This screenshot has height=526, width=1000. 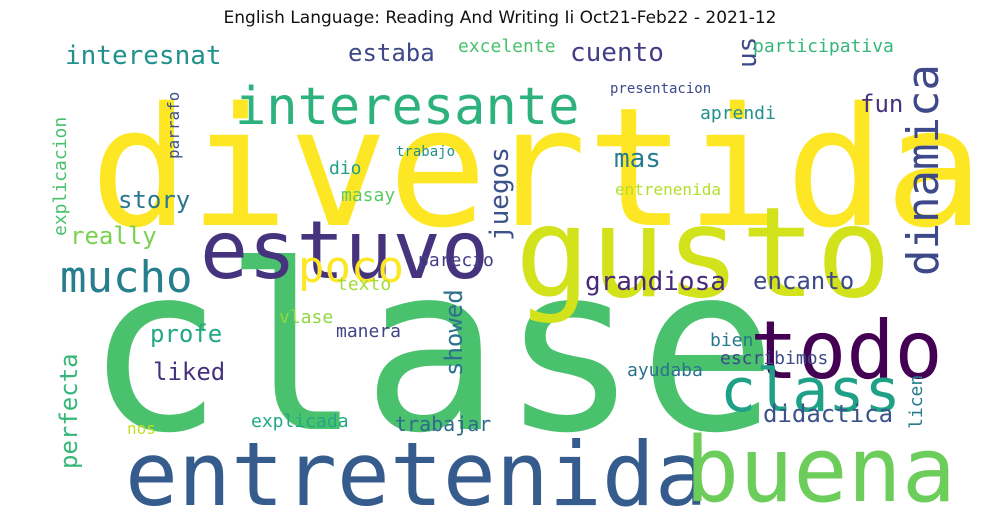 I want to click on cloud-word: interesnat, so click(x=143, y=56).